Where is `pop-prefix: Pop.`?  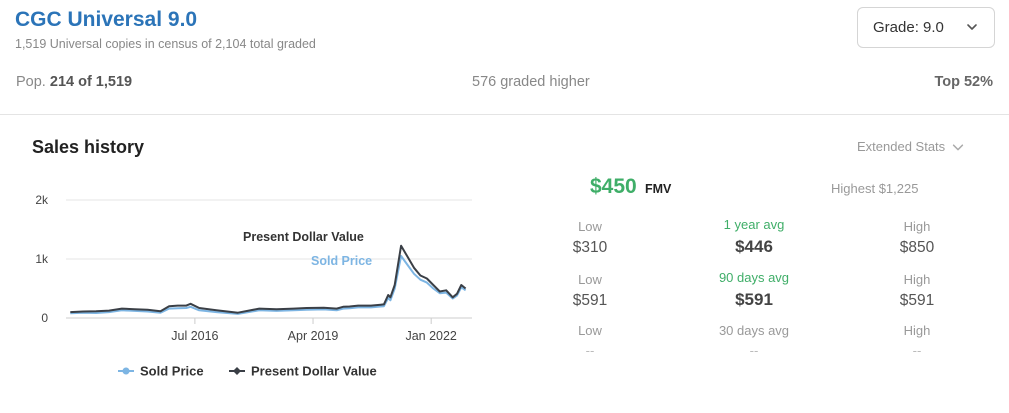
pop-prefix: Pop. is located at coordinates (31, 82).